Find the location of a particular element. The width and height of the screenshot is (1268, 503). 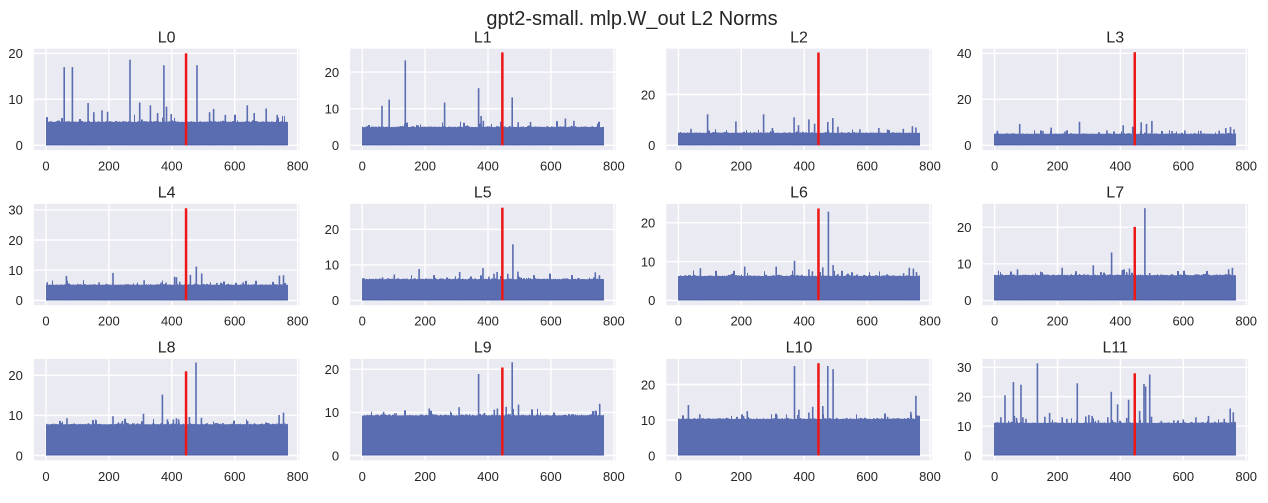

svg-text: L9 is located at coordinates (483, 348).